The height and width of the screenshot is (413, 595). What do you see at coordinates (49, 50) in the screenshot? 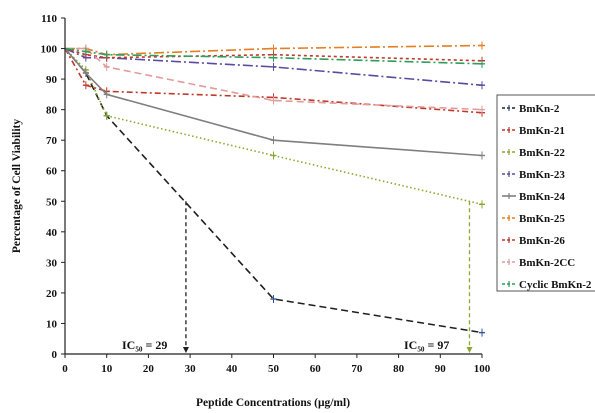
I see `y-tick-label: 100` at bounding box center [49, 50].